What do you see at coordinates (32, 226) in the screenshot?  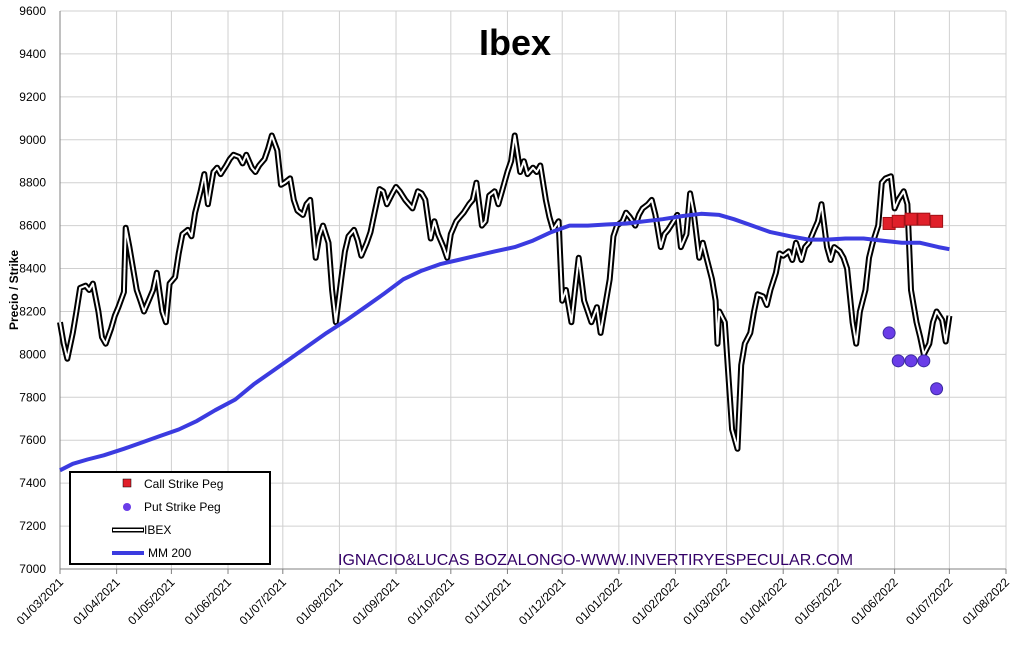 I see `y-tick-label: 8600` at bounding box center [32, 226].